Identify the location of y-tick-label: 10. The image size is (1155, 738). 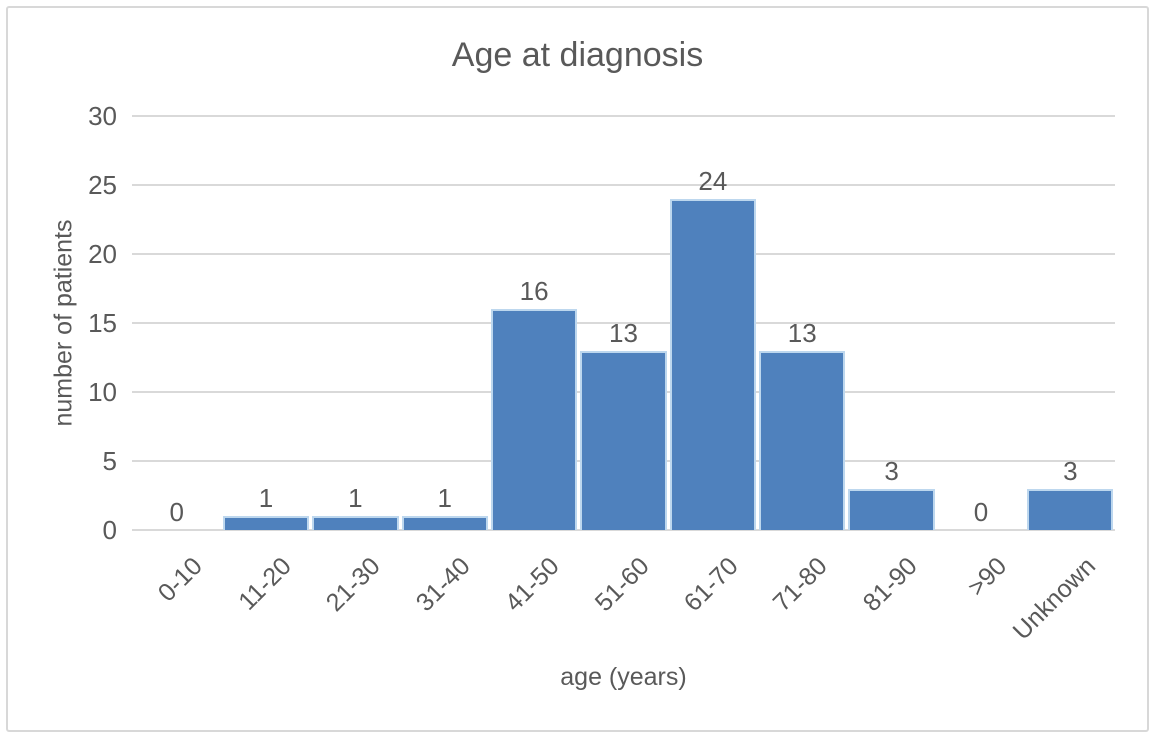
(102, 392).